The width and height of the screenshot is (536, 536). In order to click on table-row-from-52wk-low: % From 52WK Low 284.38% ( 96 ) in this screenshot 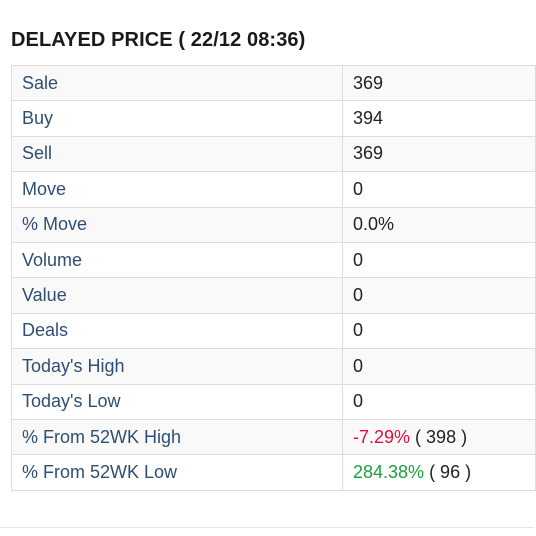, I will do `click(273, 472)`.